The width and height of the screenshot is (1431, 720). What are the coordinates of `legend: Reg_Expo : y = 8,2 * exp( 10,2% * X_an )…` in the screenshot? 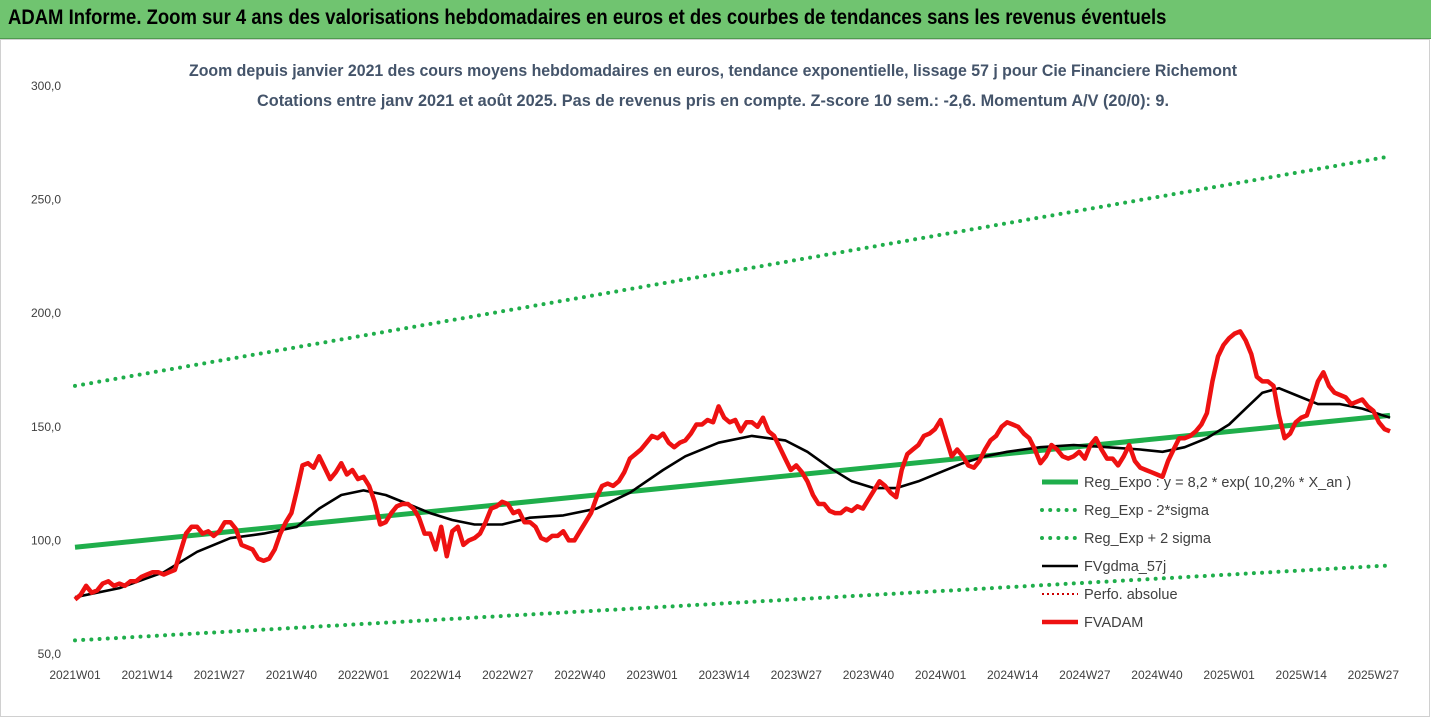 It's located at (1195, 553).